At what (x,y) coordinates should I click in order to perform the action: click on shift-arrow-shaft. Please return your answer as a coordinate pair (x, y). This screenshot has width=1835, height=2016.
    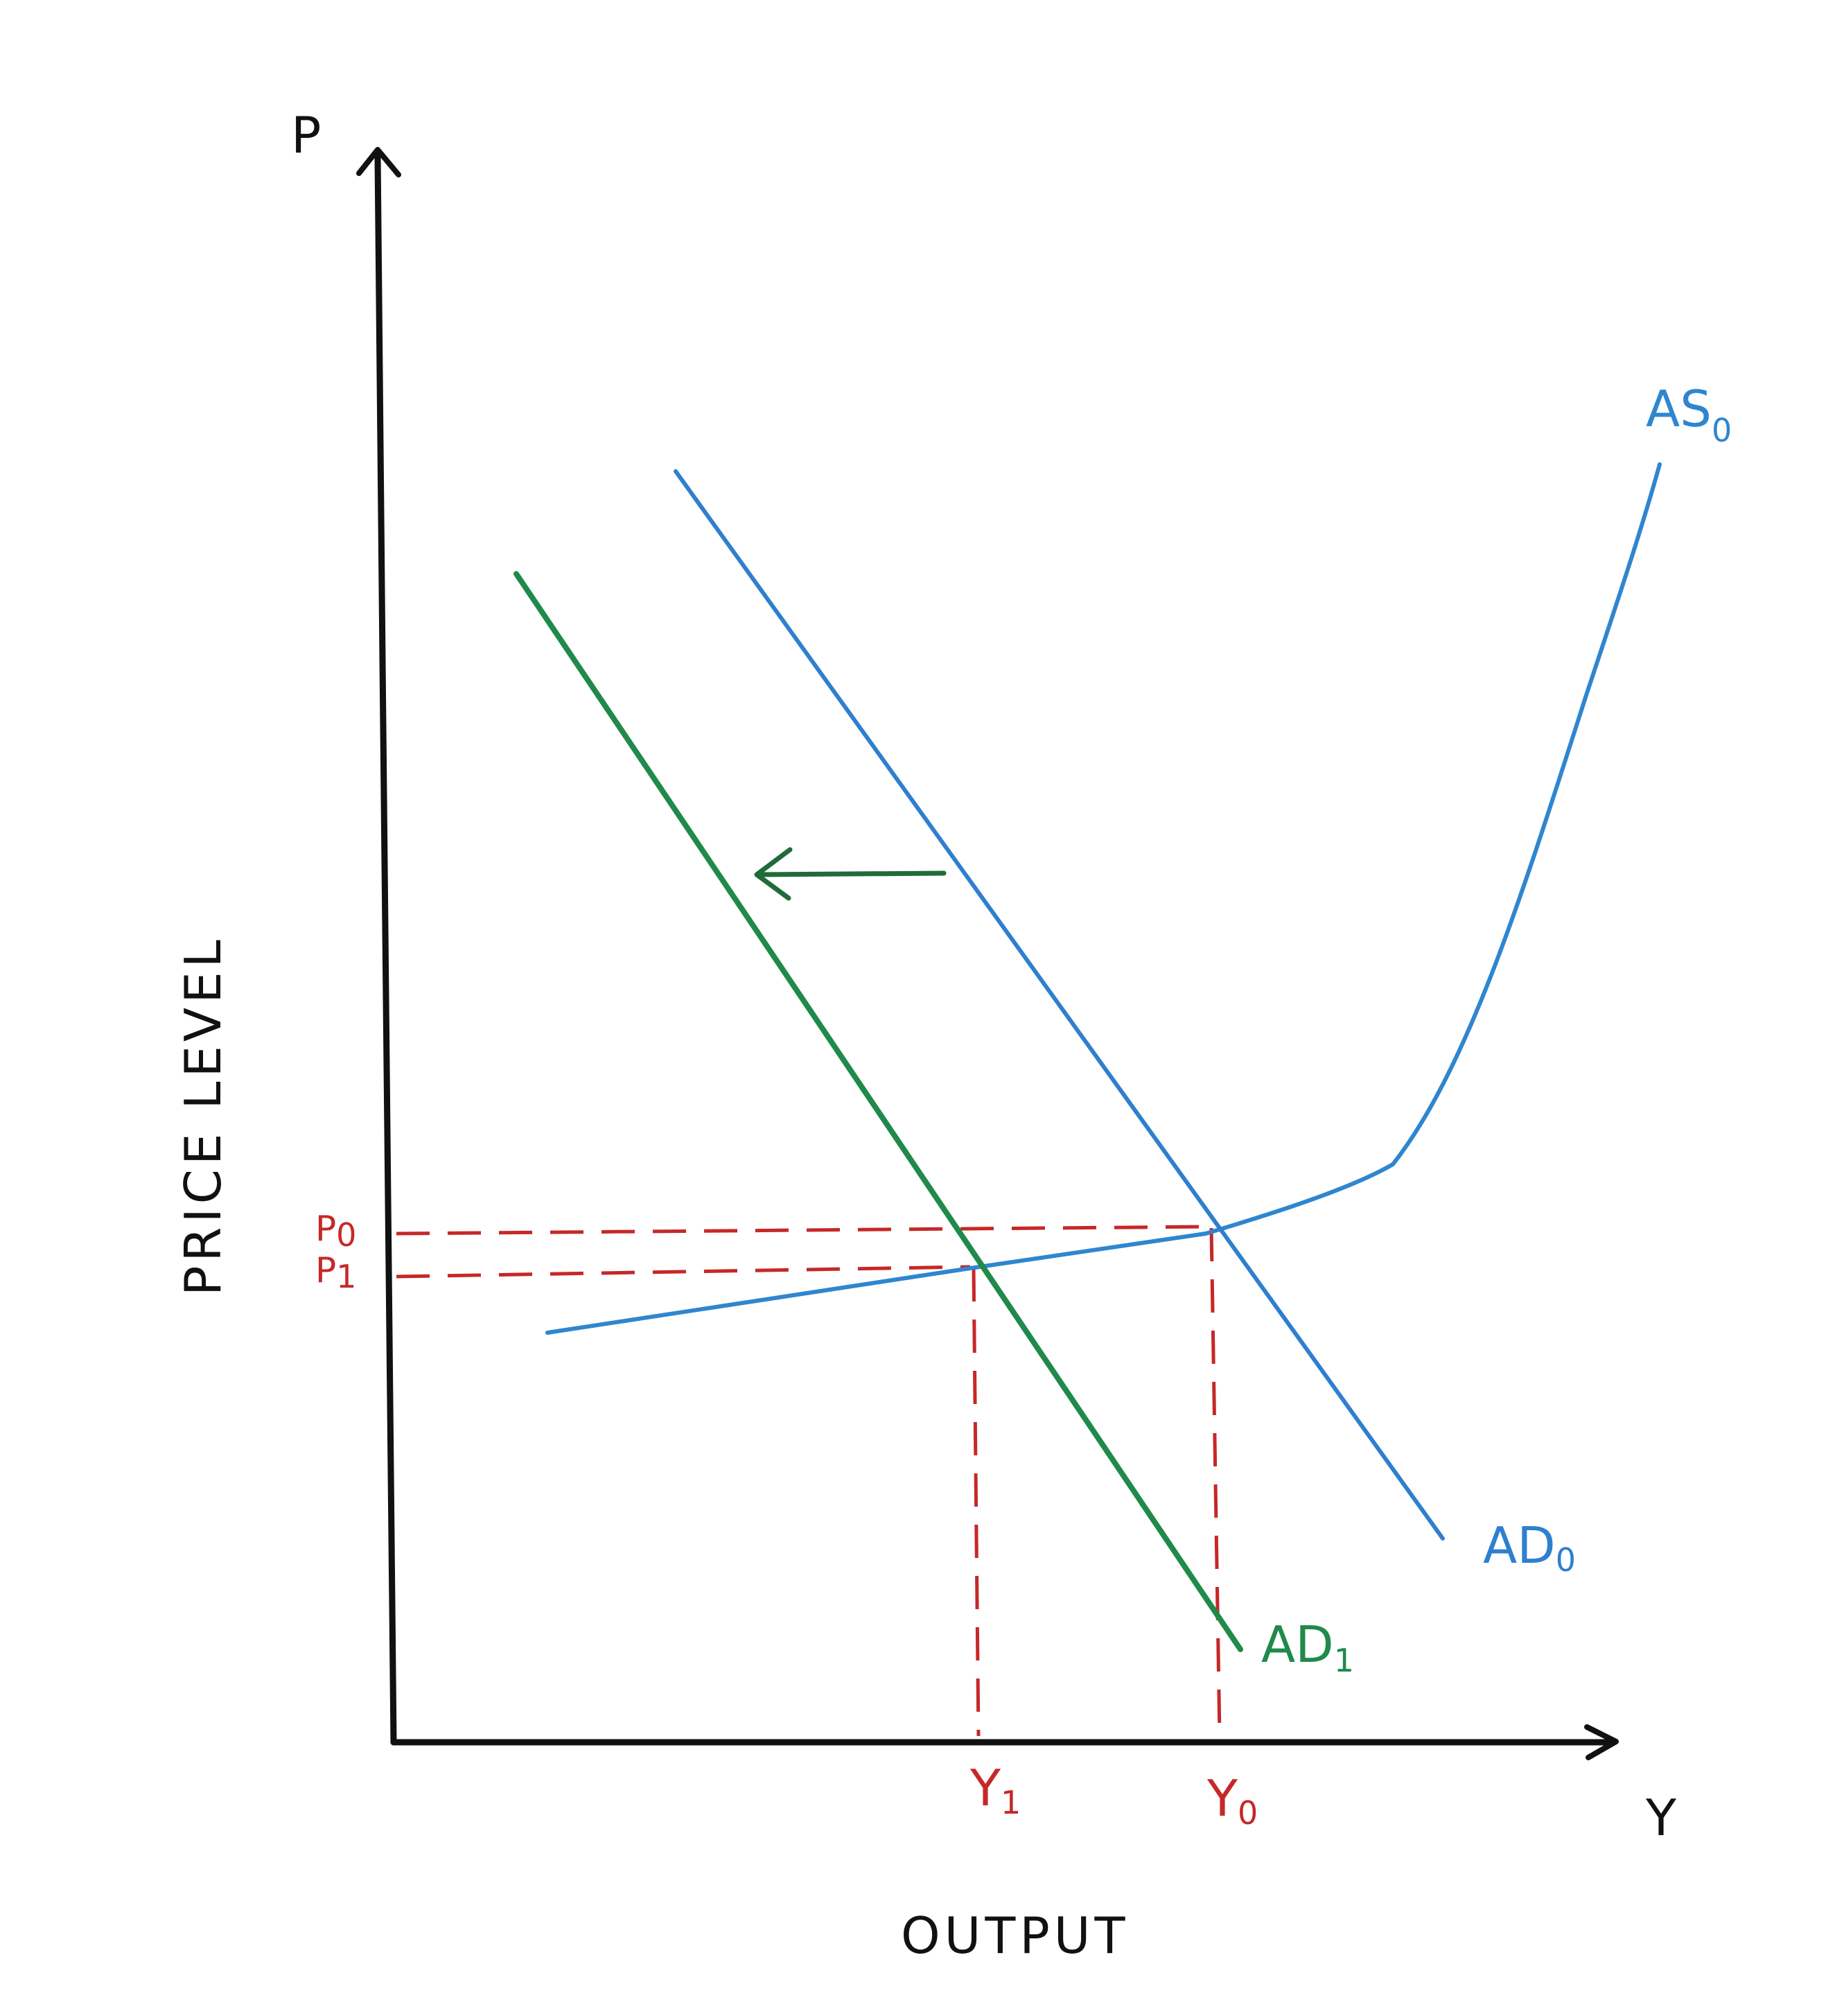
    Looking at the image, I should click on (851, 873).